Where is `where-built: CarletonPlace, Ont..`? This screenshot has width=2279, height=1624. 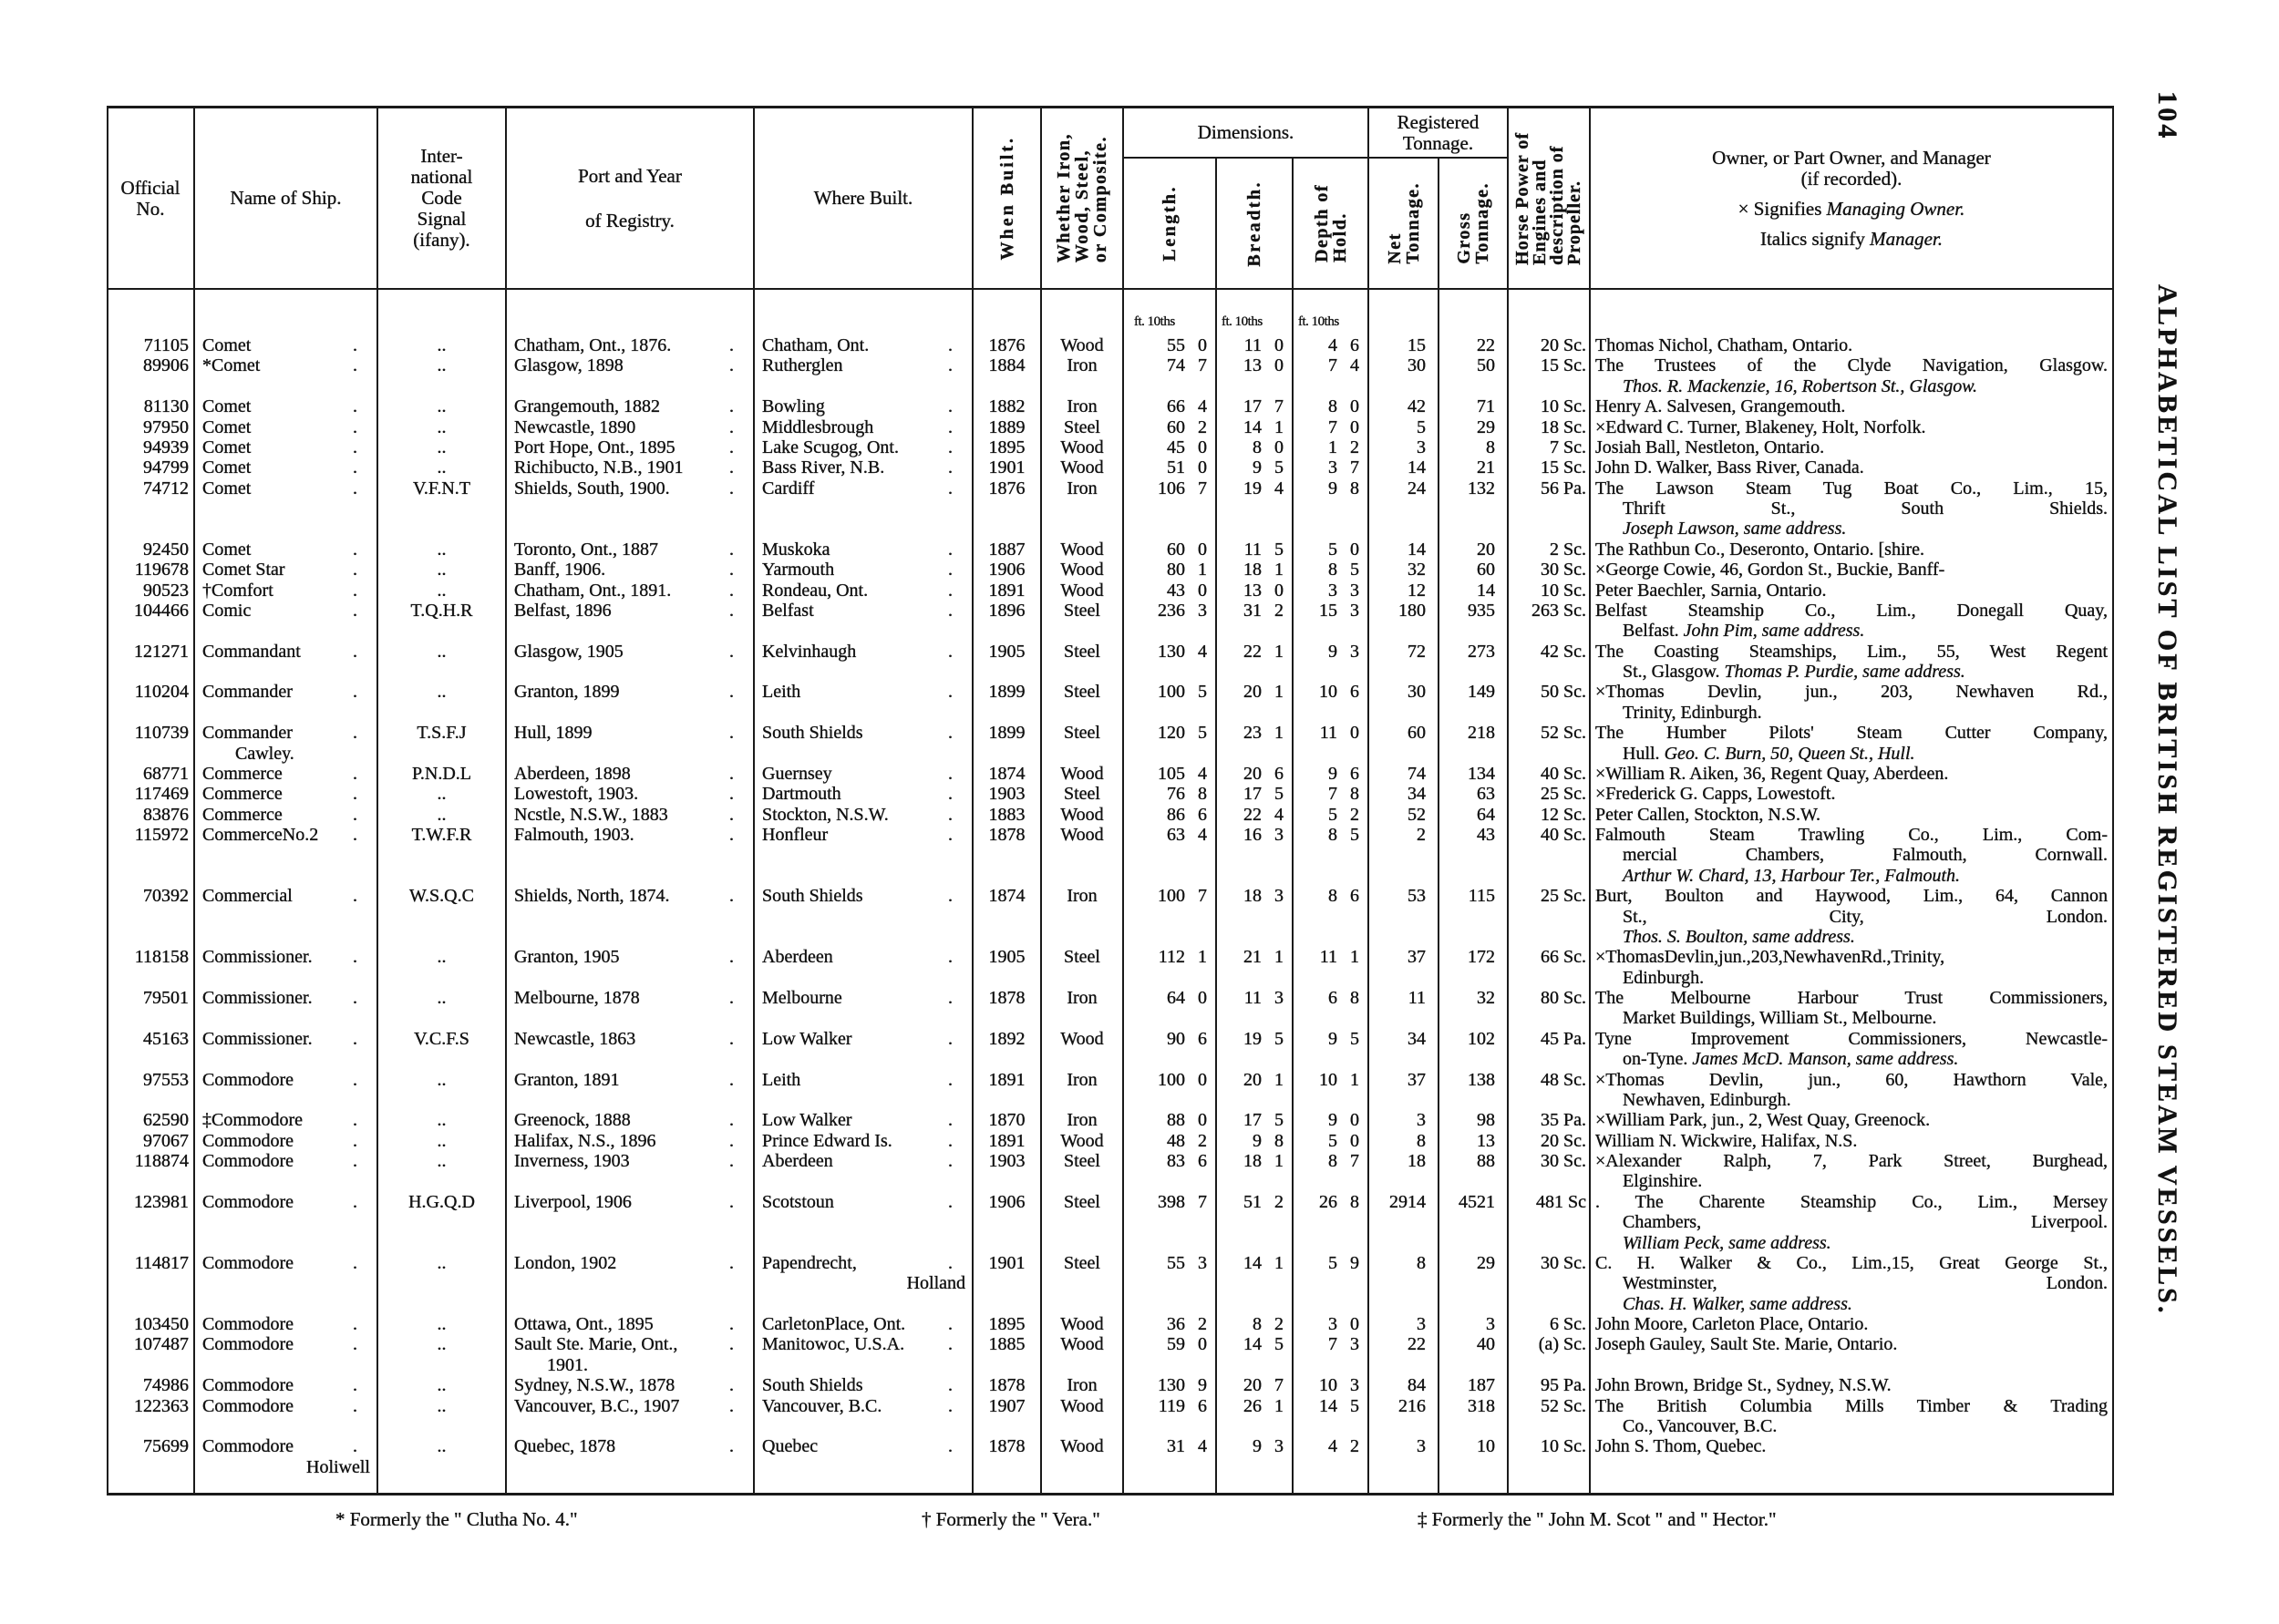 where-built: CarletonPlace, Ont.. is located at coordinates (863, 1324).